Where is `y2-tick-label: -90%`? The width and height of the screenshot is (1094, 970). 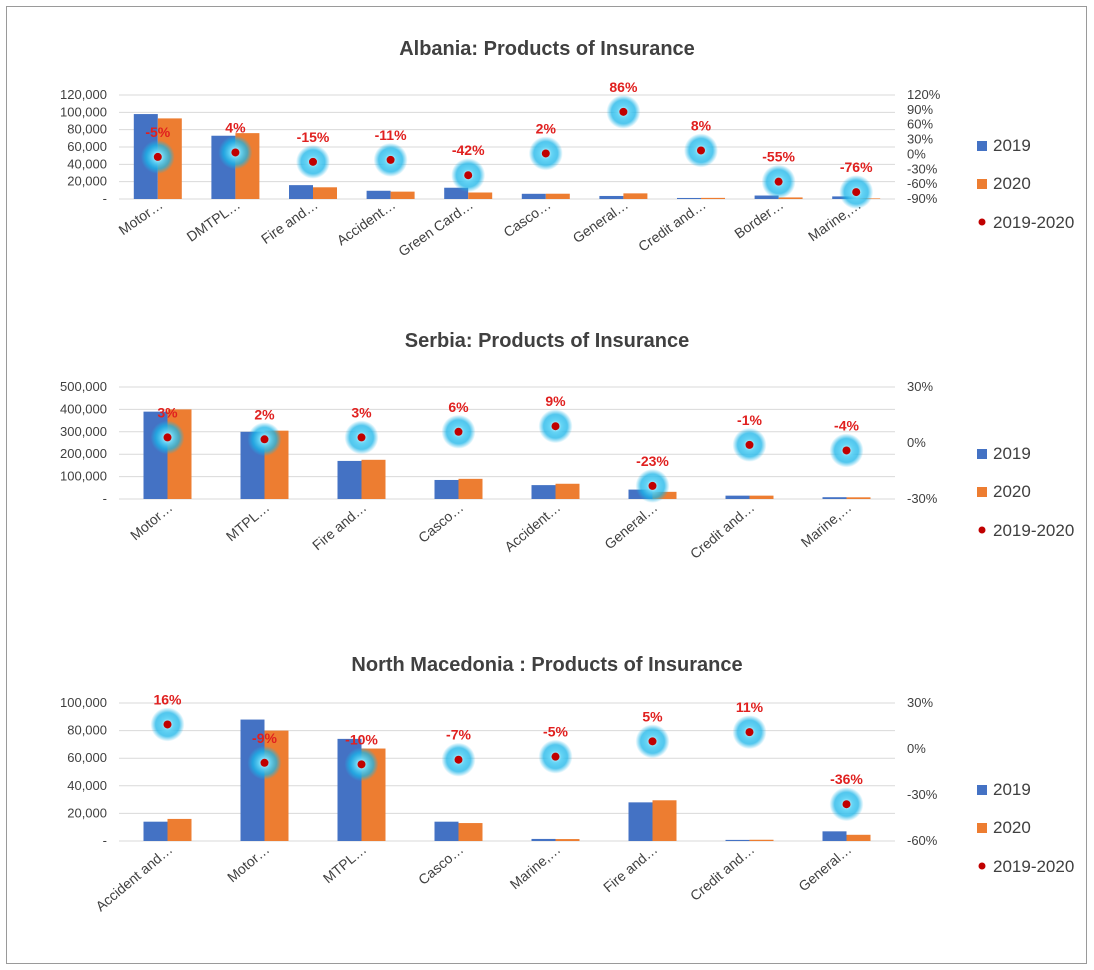 y2-tick-label: -90% is located at coordinates (922, 198).